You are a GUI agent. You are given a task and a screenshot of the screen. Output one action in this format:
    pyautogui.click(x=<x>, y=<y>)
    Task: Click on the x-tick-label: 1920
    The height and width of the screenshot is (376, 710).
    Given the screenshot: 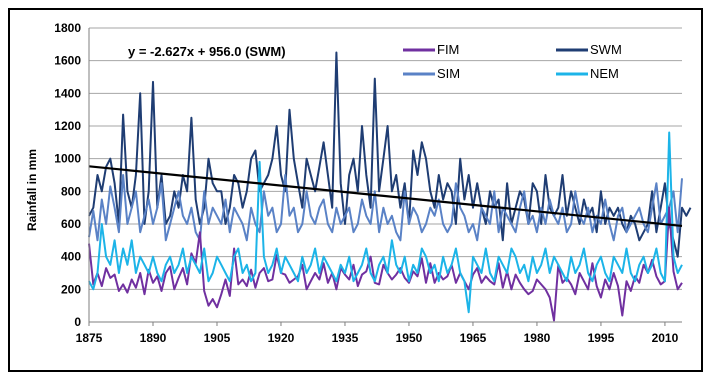 What is the action you would take?
    pyautogui.click(x=281, y=338)
    